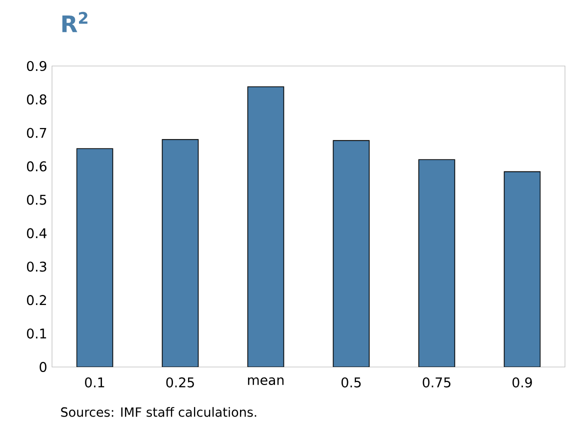 The image size is (569, 432). I want to click on x-tick-label: 0.75, so click(436, 382).